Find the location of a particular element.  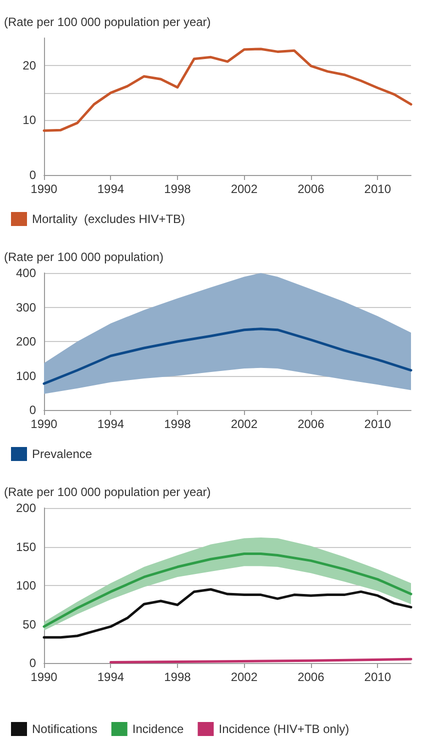

y-tick-label: 400 is located at coordinates (26, 273).